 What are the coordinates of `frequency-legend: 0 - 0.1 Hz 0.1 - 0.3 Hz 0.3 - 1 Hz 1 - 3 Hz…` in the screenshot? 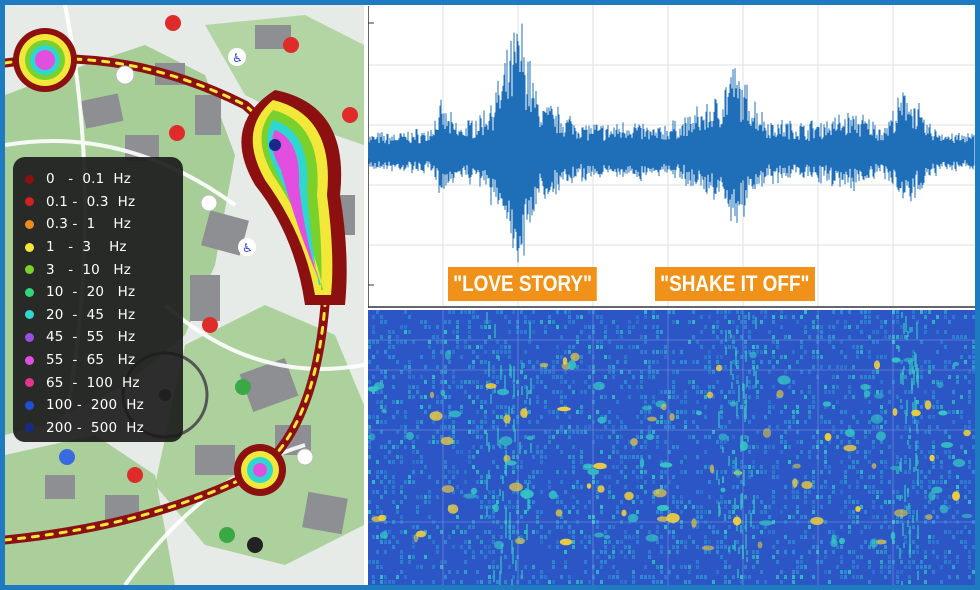 It's located at (98, 299).